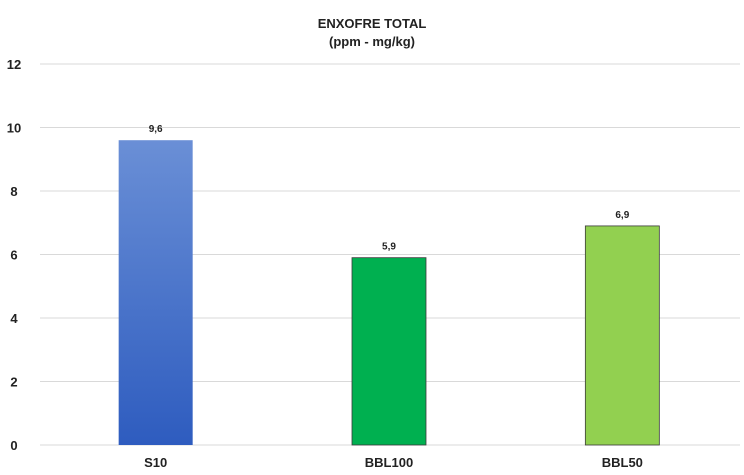 This screenshot has width=744, height=475. What do you see at coordinates (372, 23) in the screenshot?
I see `chart-title: ENXOFRE TOTAL` at bounding box center [372, 23].